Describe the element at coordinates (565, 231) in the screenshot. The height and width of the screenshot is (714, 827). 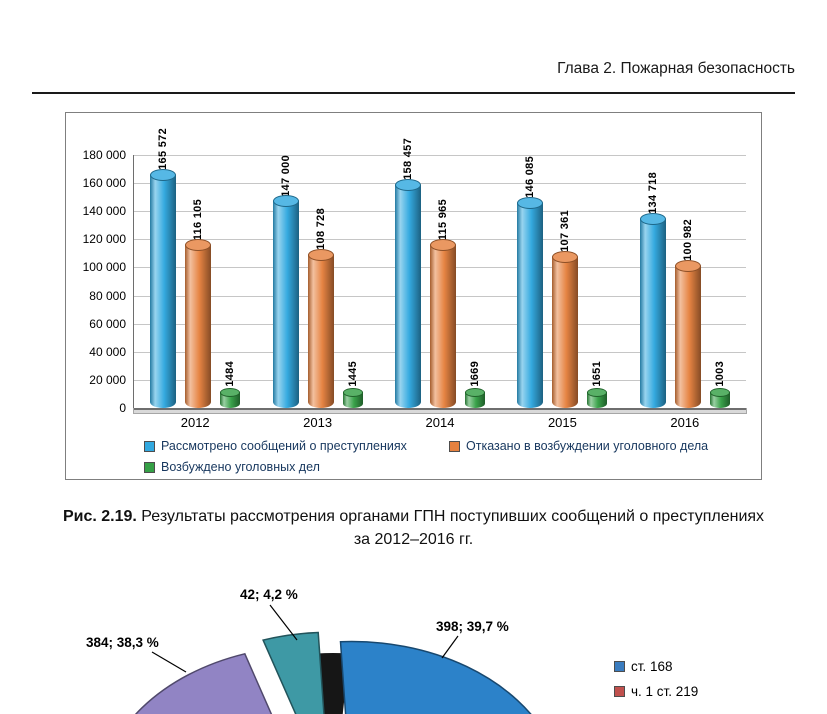
I see `bar-value-label: 107 361` at that location.